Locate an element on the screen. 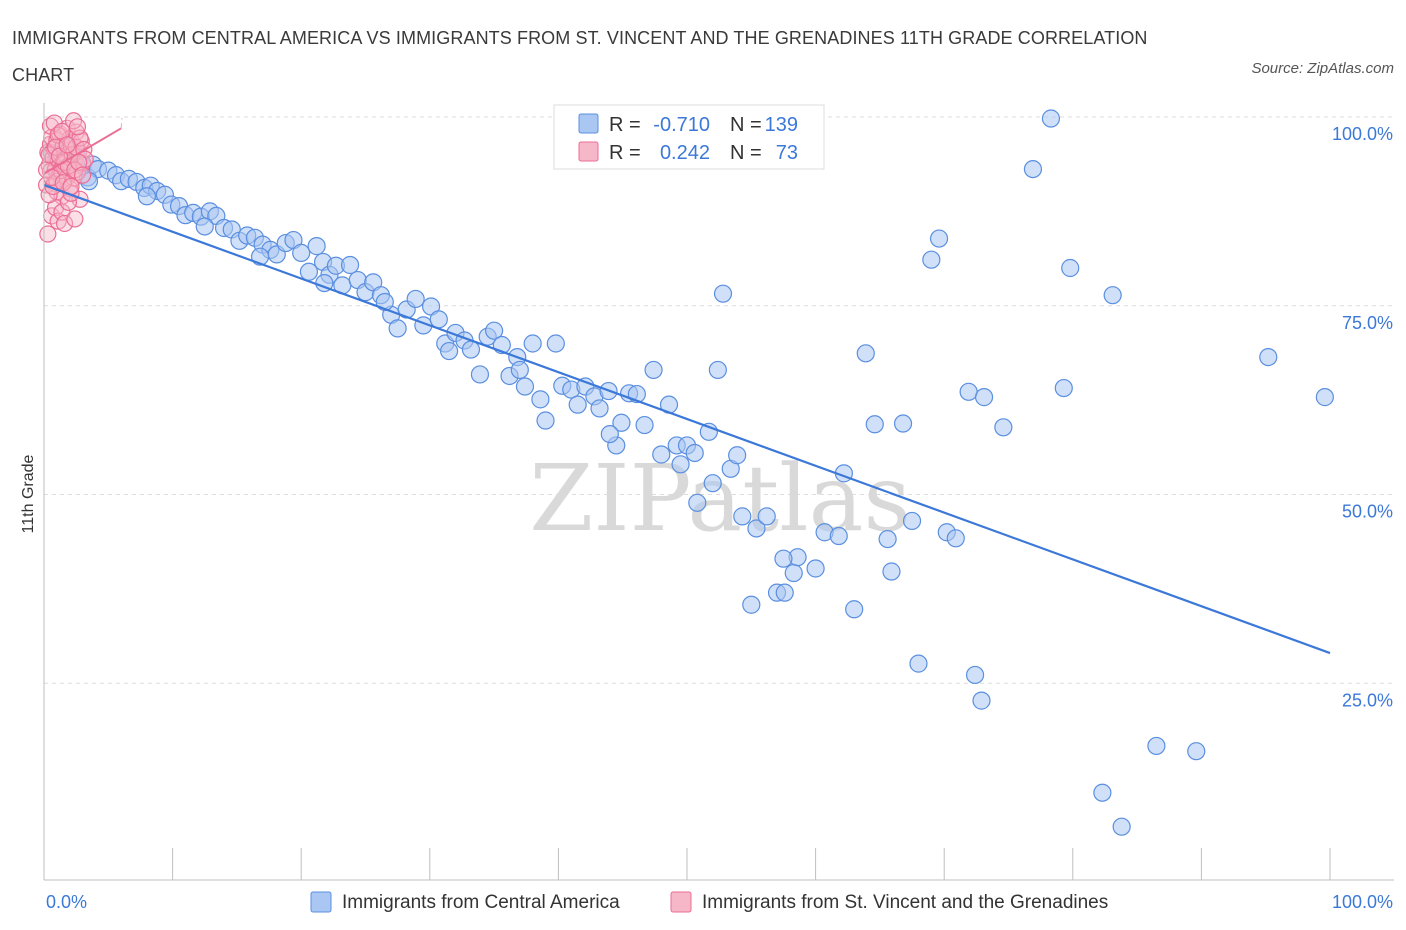  legend-swatch-st-vincent is located at coordinates (681, 902).